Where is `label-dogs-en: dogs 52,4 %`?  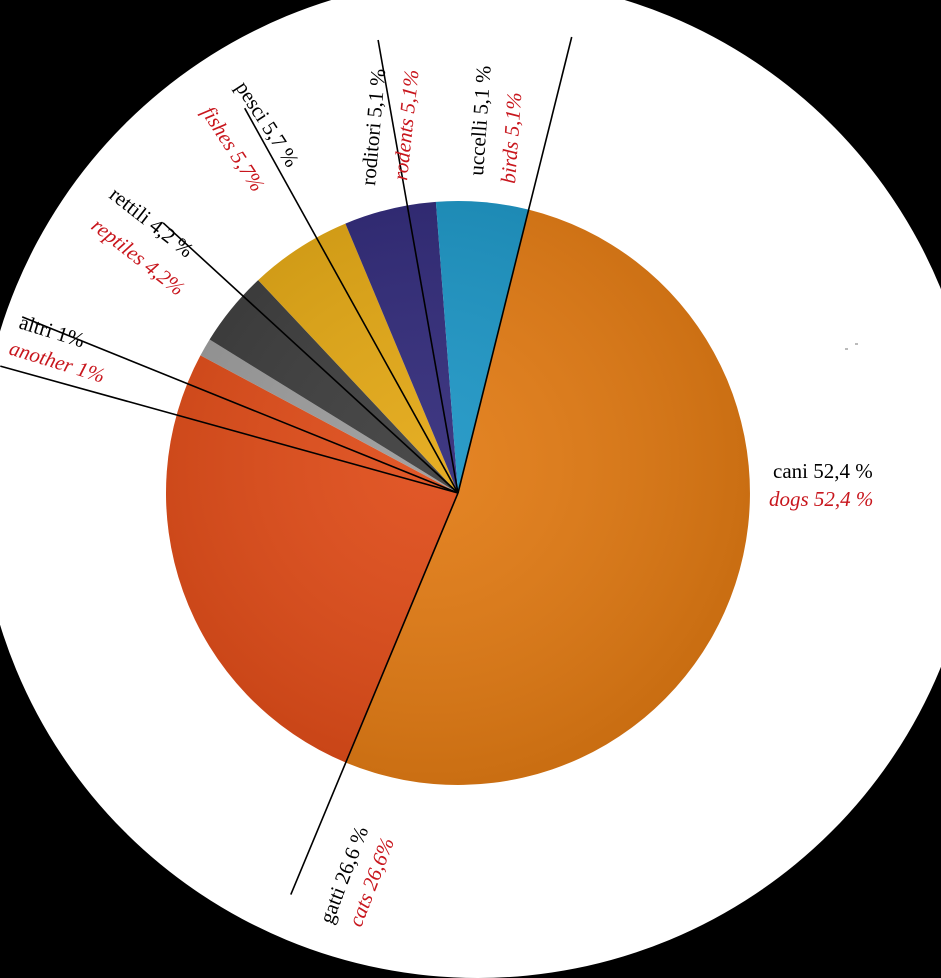 label-dogs-en: dogs 52,4 % is located at coordinates (821, 499).